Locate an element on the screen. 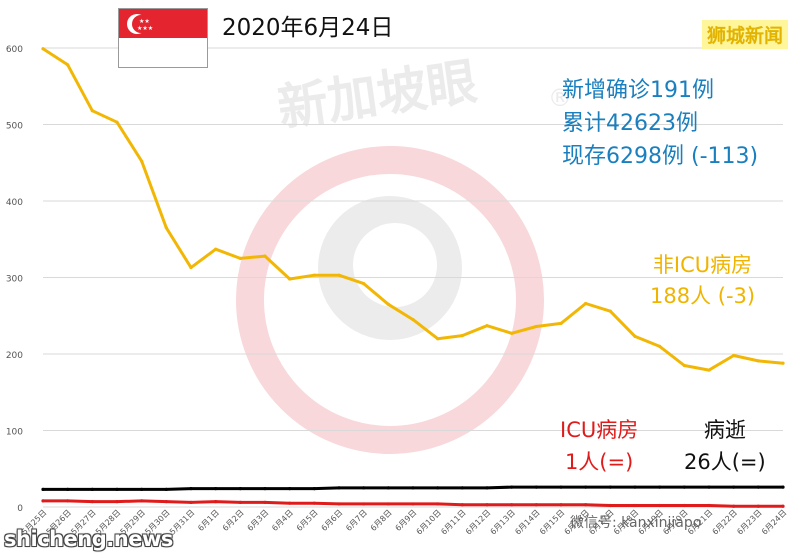  y-tick-label: 300 is located at coordinates (14, 280).